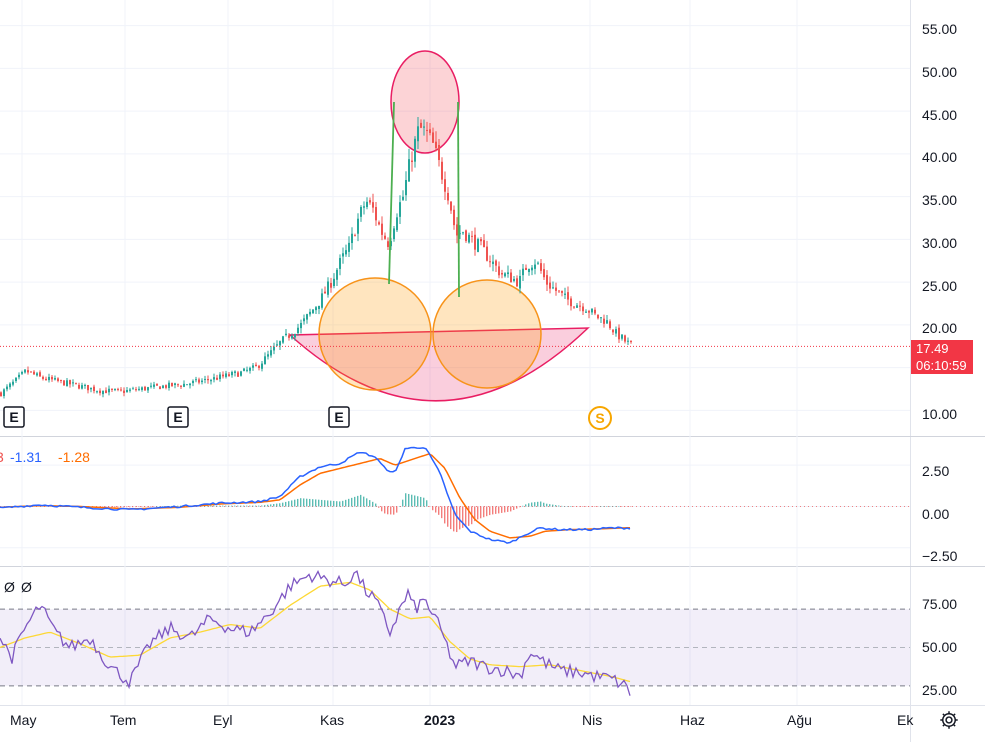 The width and height of the screenshot is (985, 742). Describe the element at coordinates (315, 632) in the screenshot. I see `rsi-ma-line` at that location.